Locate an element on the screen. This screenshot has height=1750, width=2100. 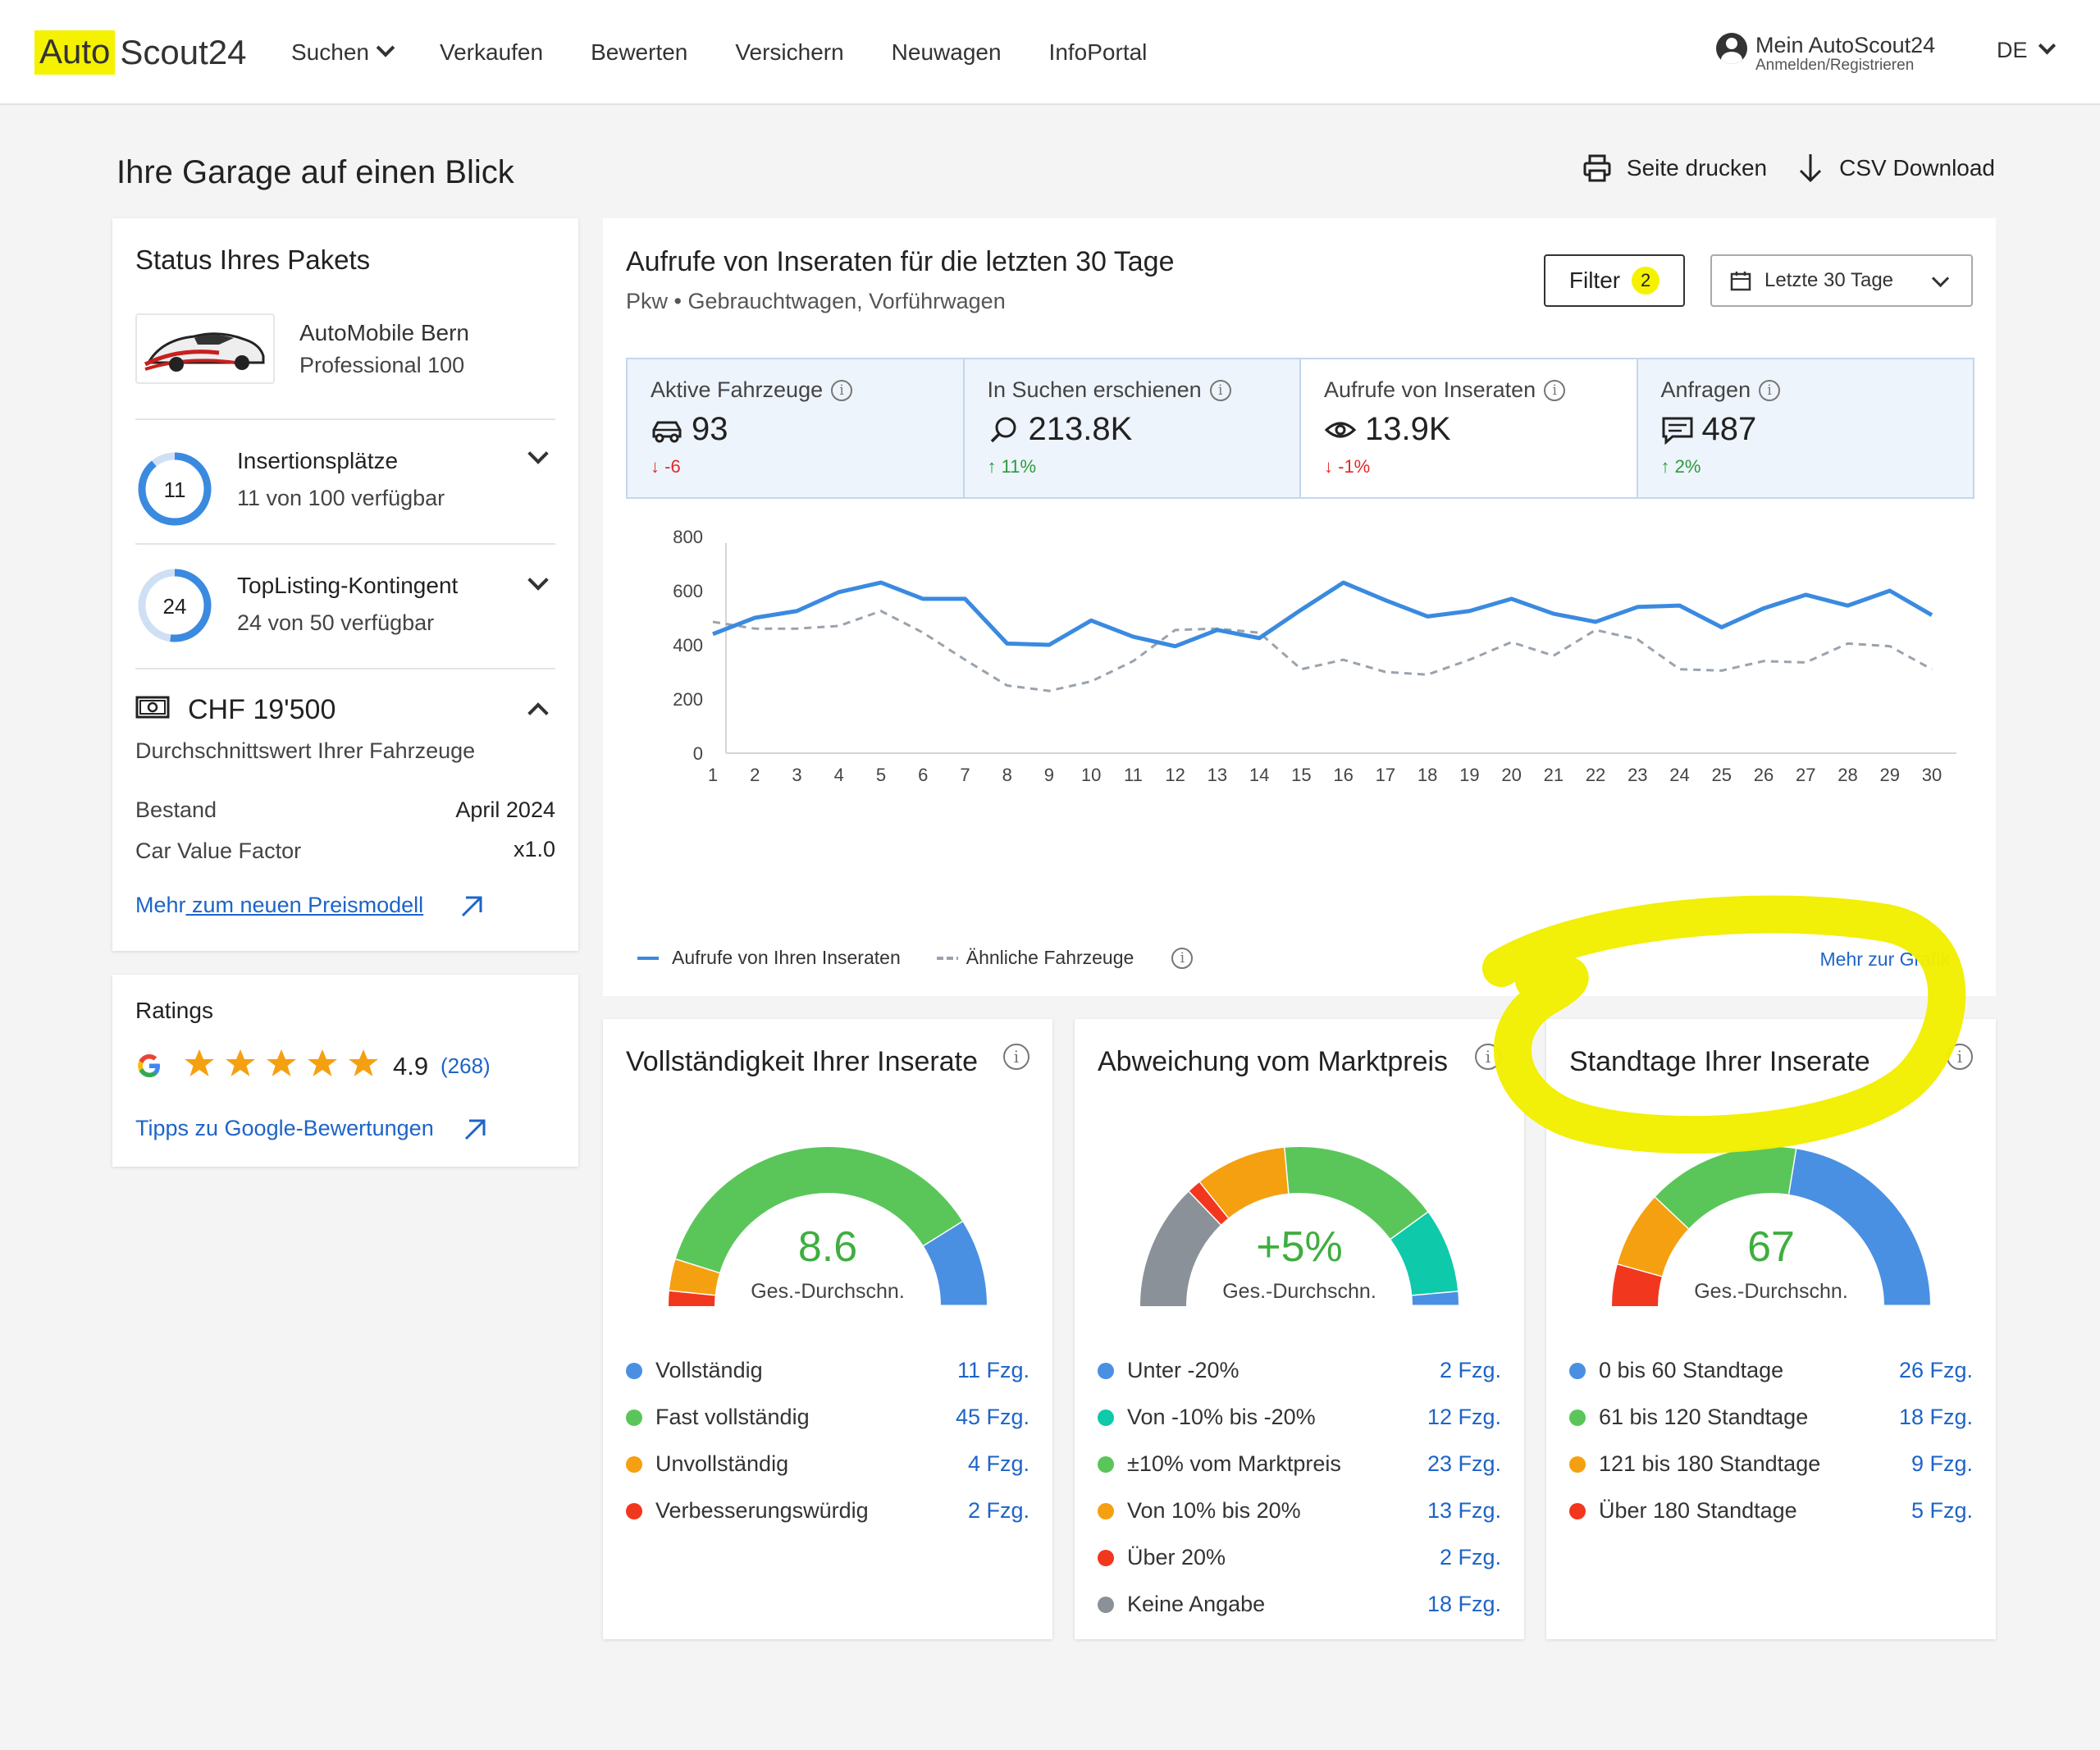
nav-label: Verkaufen is located at coordinates (491, 52).